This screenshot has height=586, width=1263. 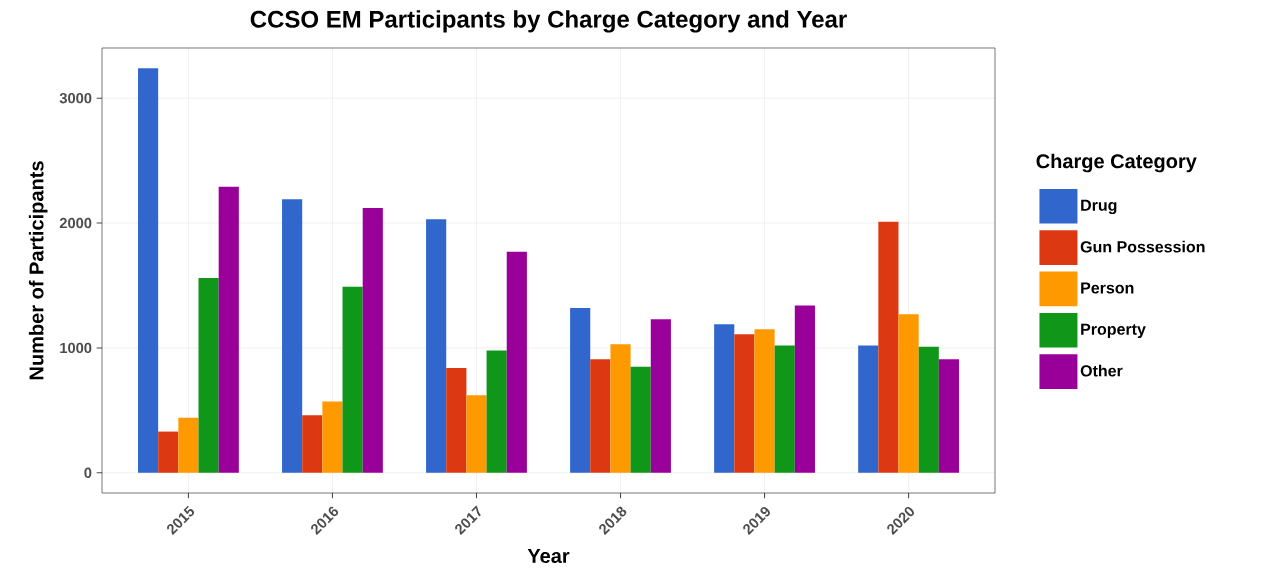 What do you see at coordinates (88, 472) in the screenshot?
I see `y-tick-label: 0` at bounding box center [88, 472].